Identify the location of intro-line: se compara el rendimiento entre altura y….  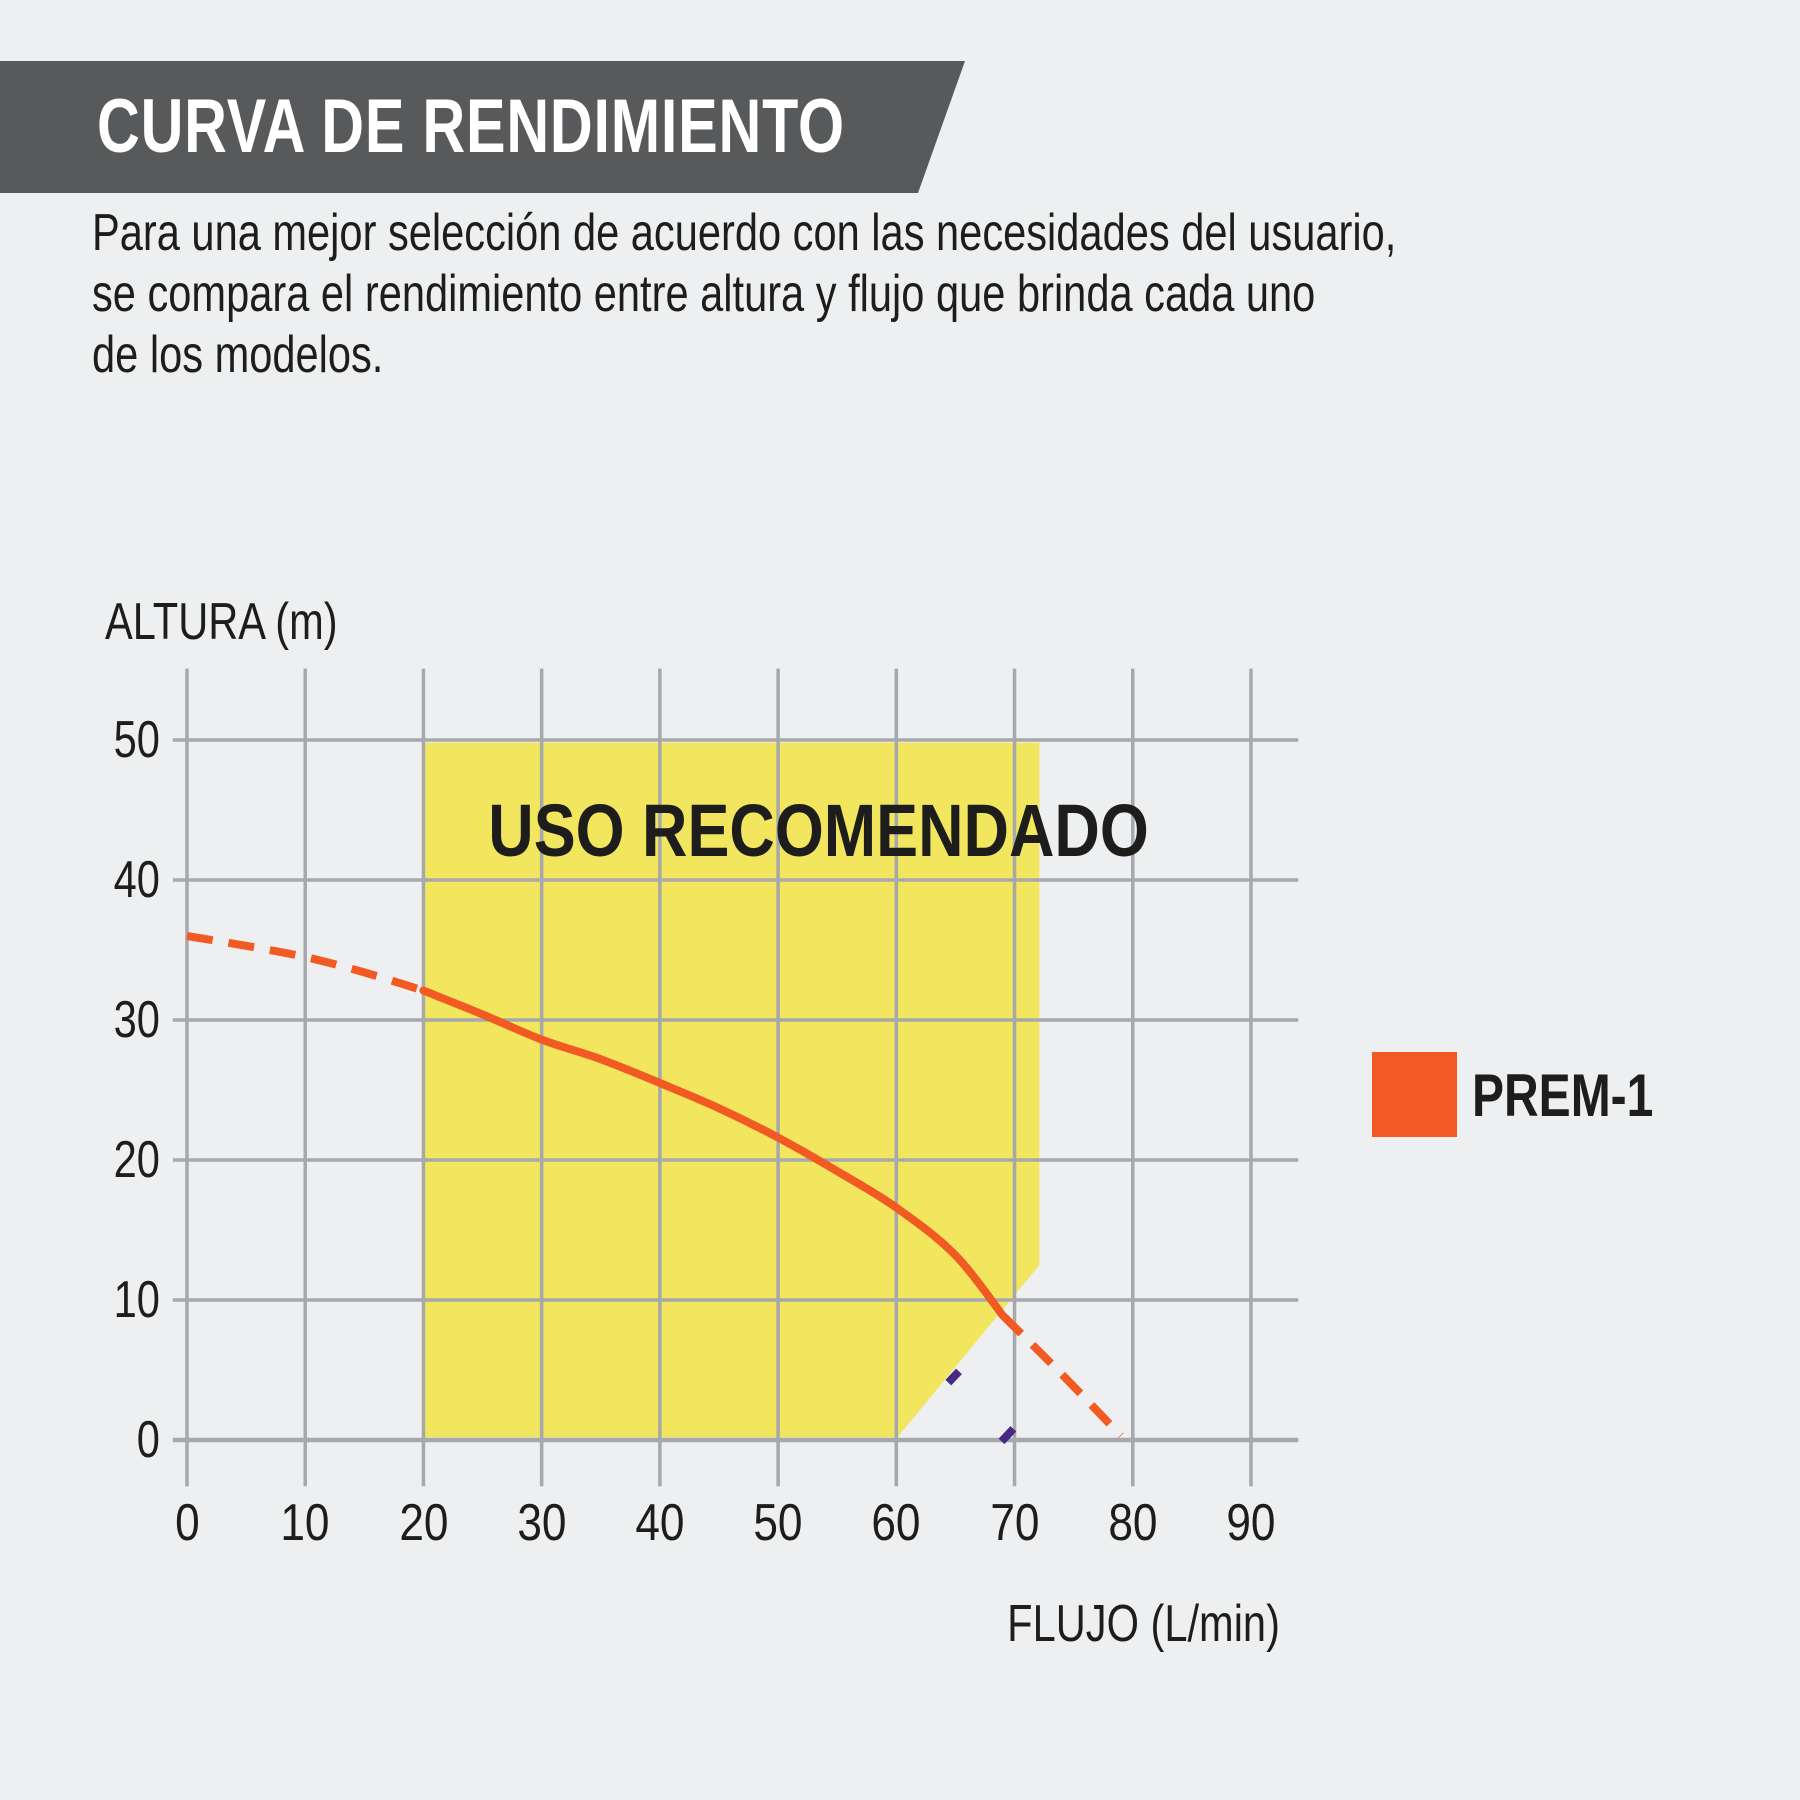
(704, 294).